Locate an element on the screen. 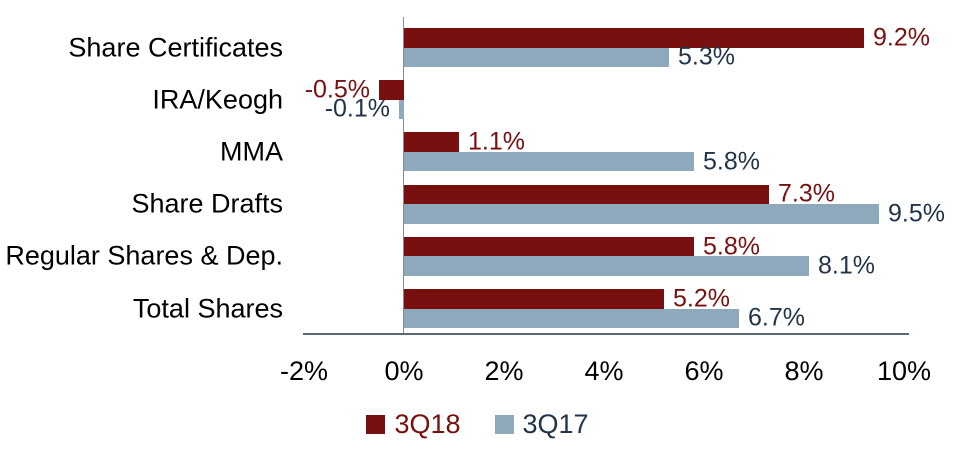 This screenshot has width=955, height=463. x-tick-label: 10% is located at coordinates (904, 371).